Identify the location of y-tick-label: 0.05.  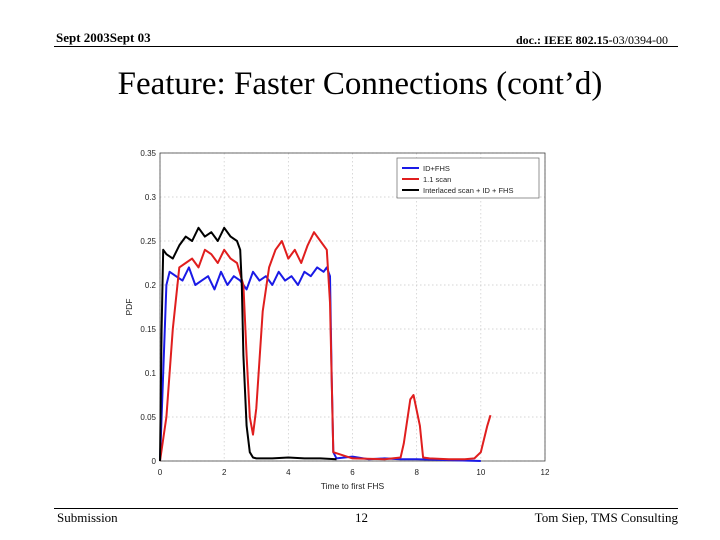
(148, 417).